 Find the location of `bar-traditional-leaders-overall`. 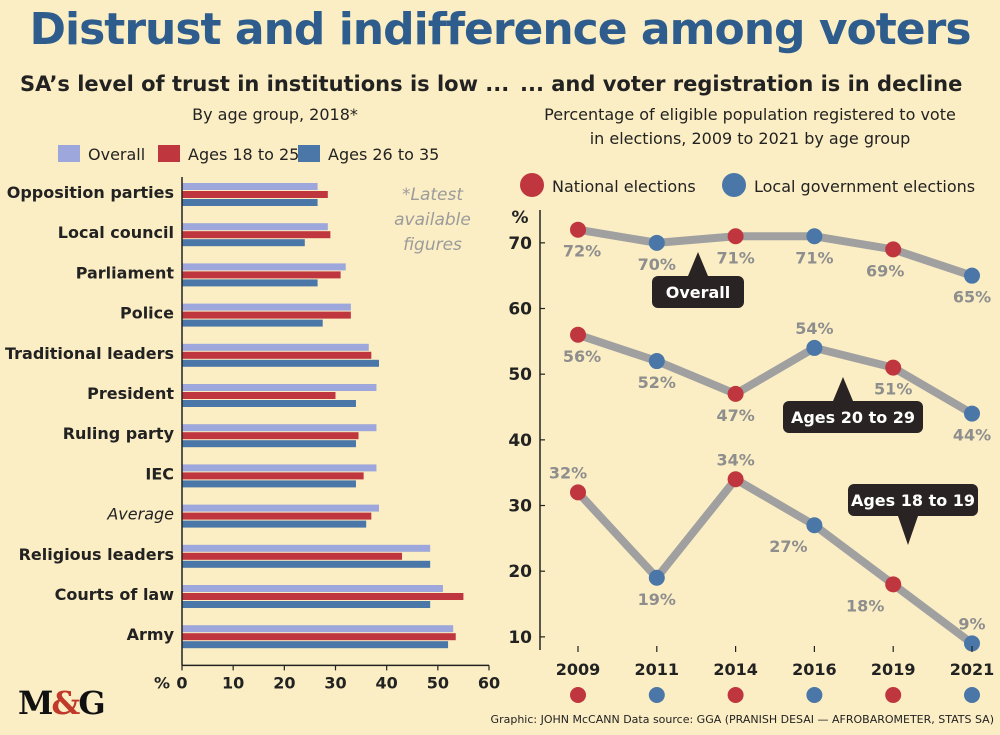

bar-traditional-leaders-overall is located at coordinates (275, 347).